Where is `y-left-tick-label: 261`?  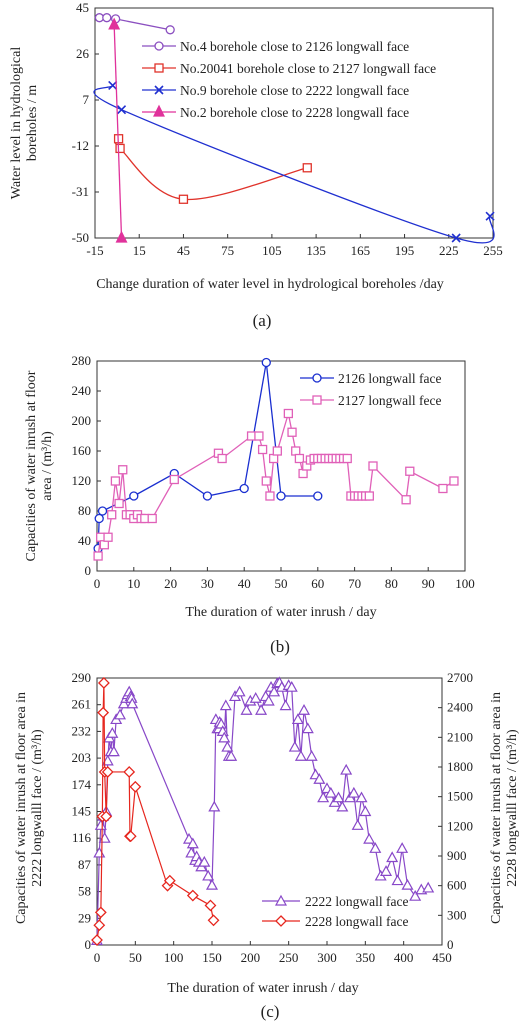
y-left-tick-label: 261 is located at coordinates (82, 704).